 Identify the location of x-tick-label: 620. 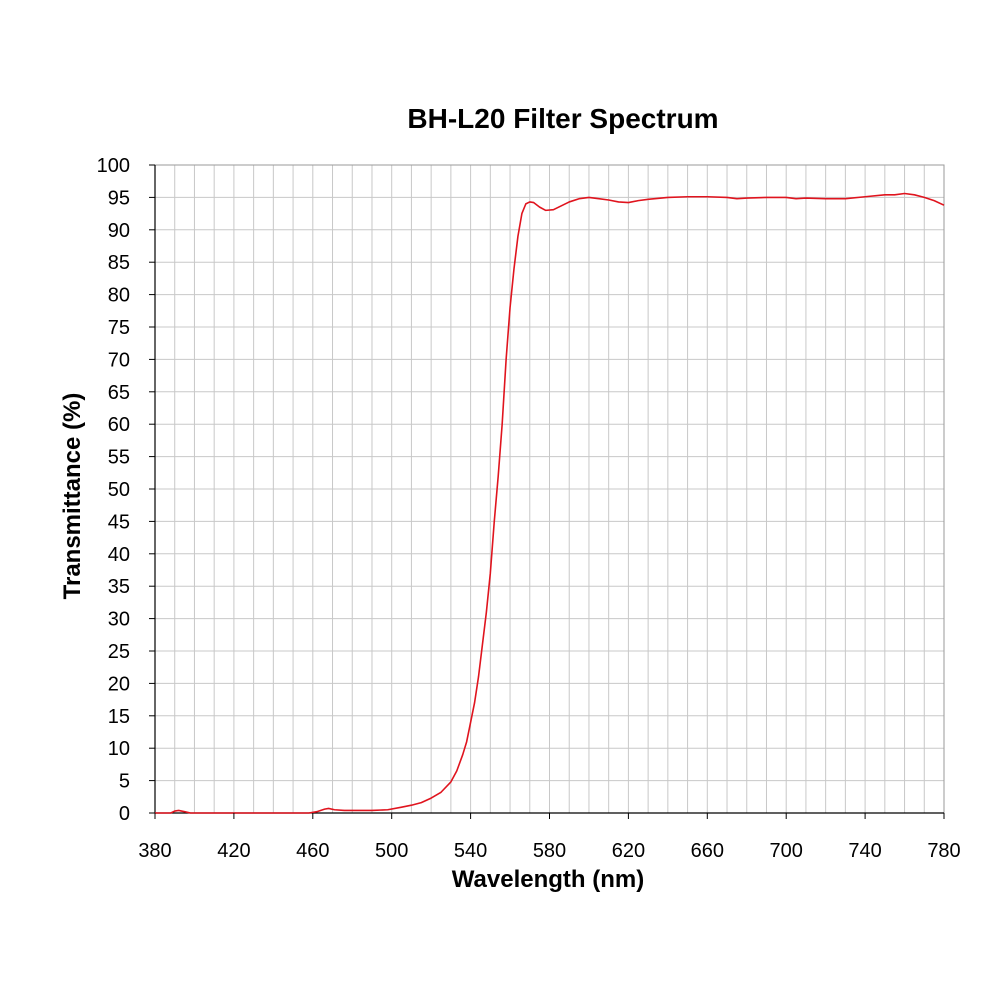
(628, 851).